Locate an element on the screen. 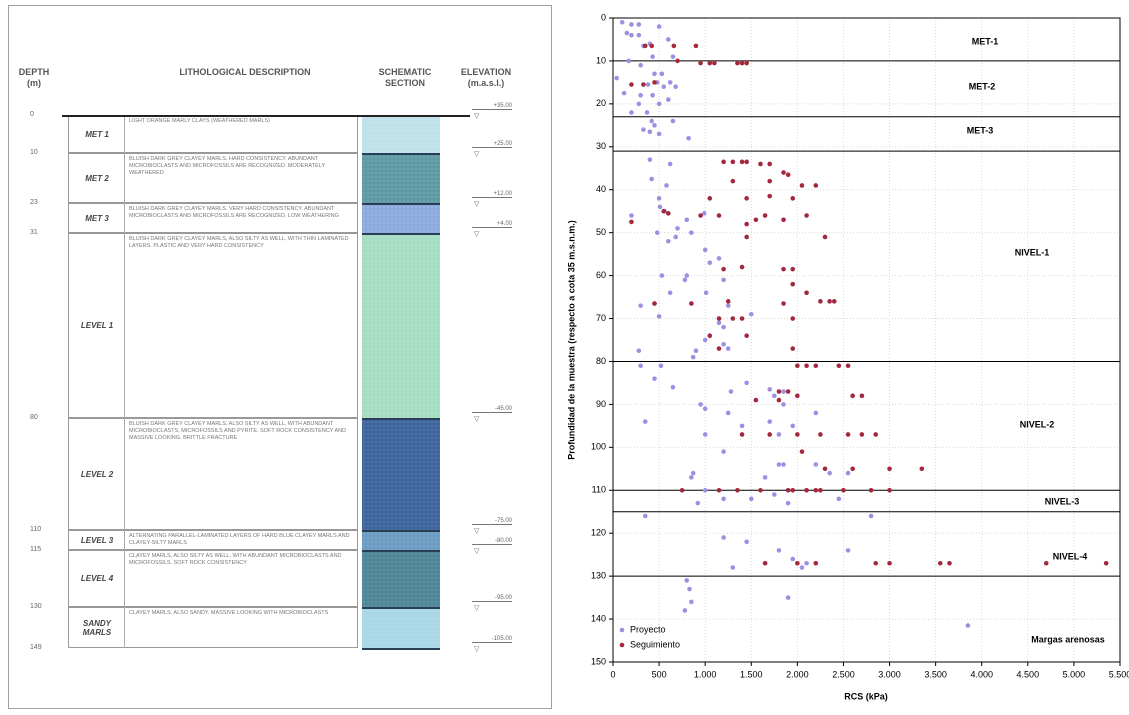 This screenshot has height=715, width=1129. layer-divider is located at coordinates (124, 540).